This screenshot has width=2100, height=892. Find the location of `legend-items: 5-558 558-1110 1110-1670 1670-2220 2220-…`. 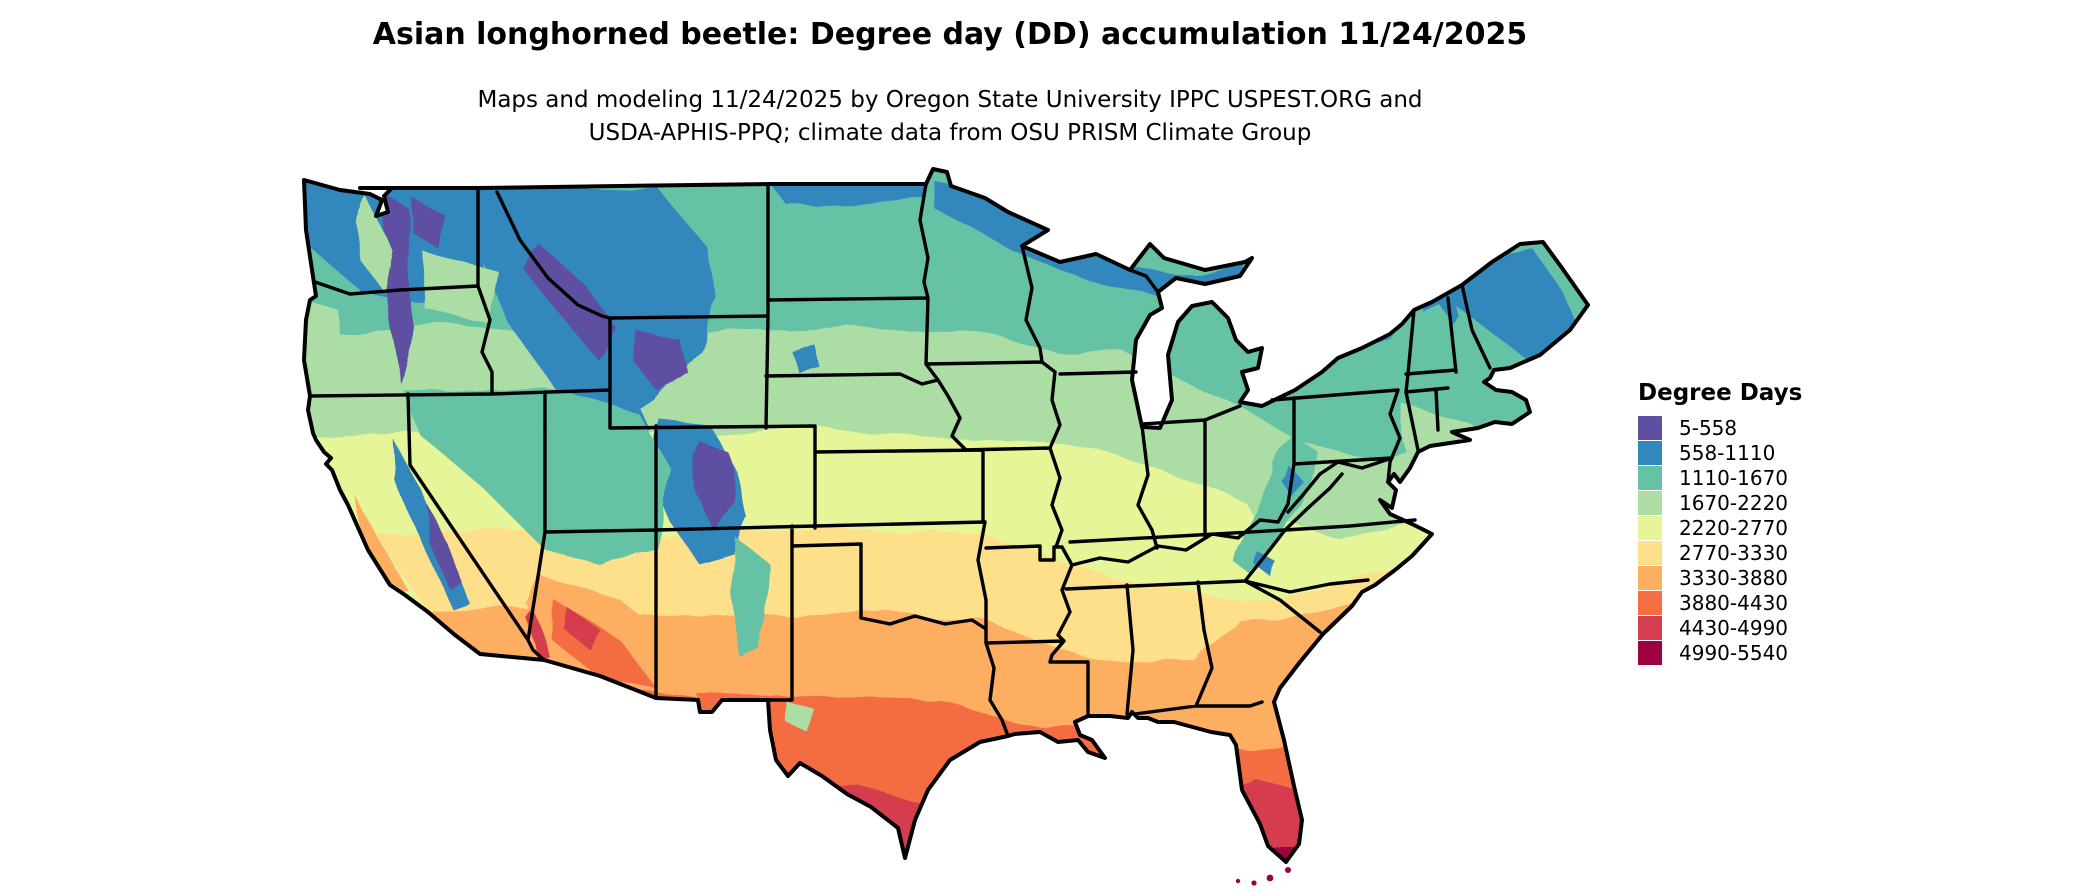

legend-items: 5-558 558-1110 1110-1670 1670-2220 2220-… is located at coordinates (1720, 540).